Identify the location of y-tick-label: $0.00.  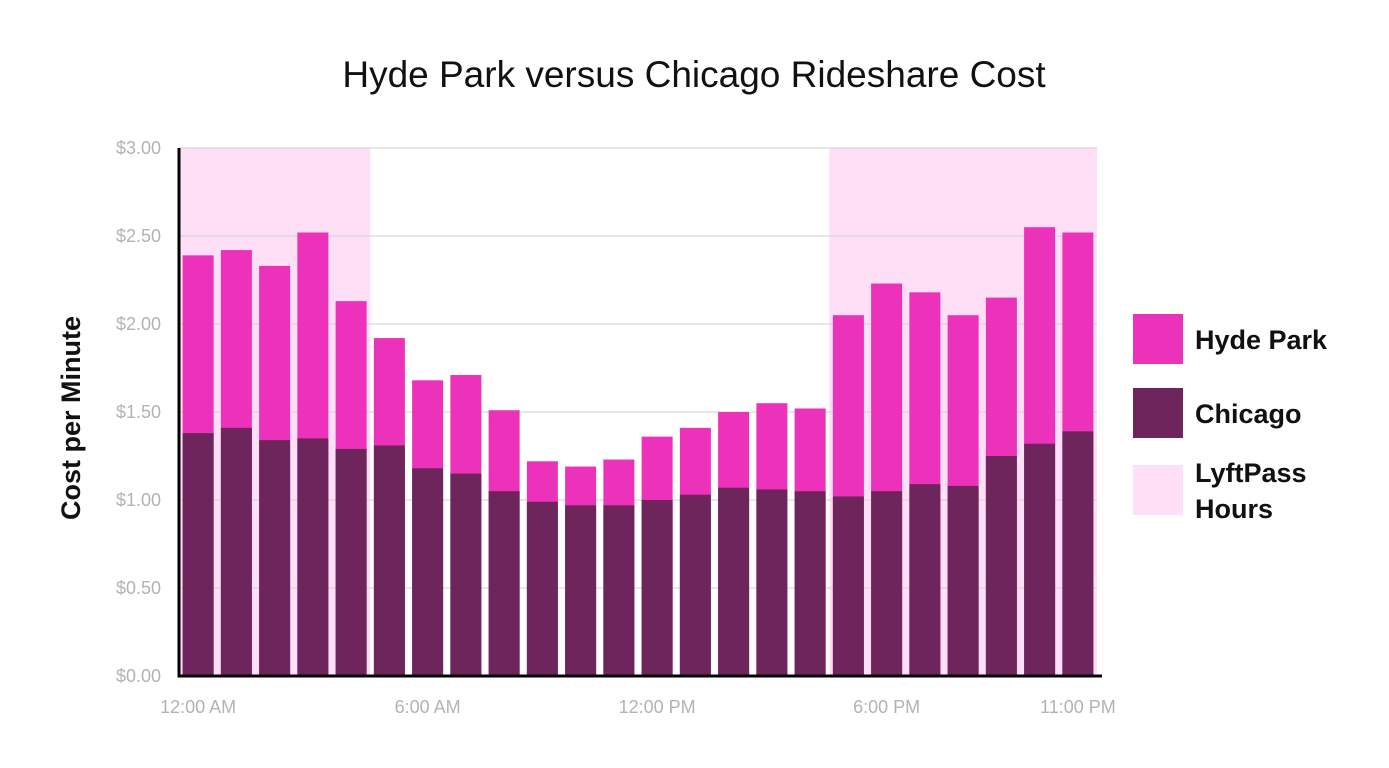
(138, 676).